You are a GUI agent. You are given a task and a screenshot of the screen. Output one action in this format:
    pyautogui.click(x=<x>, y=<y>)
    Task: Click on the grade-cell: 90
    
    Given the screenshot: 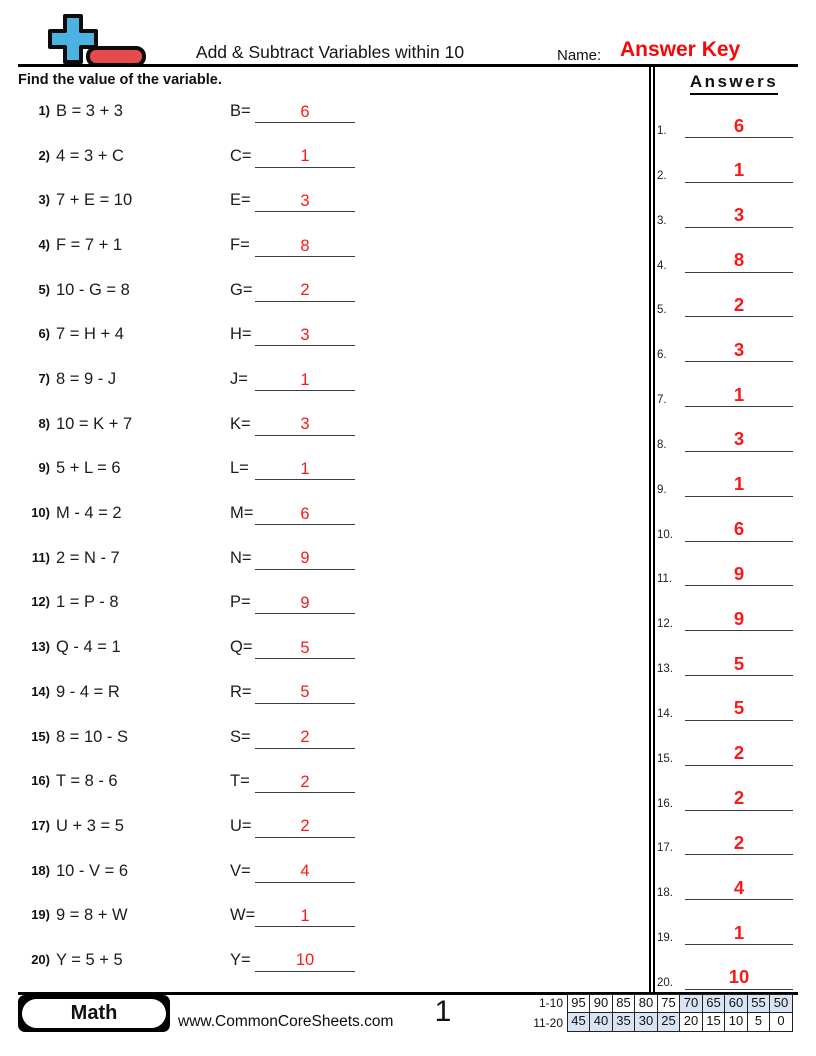 What is the action you would take?
    pyautogui.click(x=601, y=1004)
    